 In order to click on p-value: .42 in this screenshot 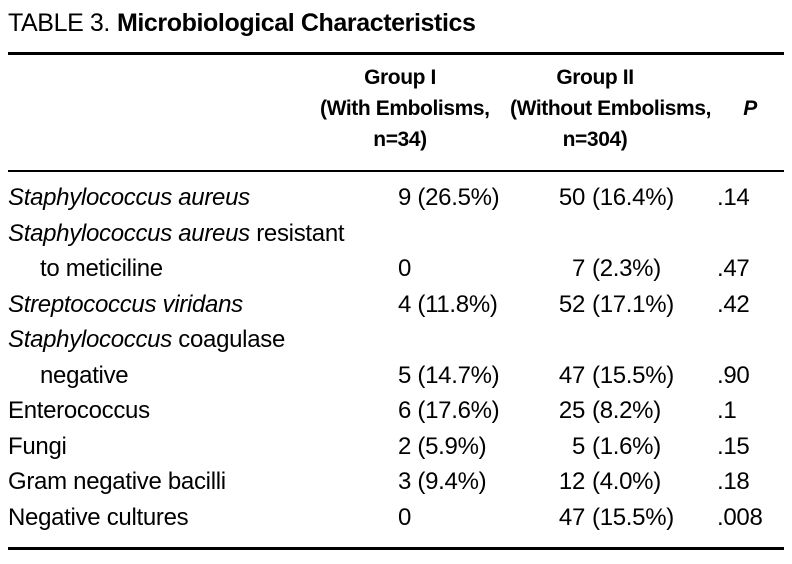, I will do `click(733, 304)`.